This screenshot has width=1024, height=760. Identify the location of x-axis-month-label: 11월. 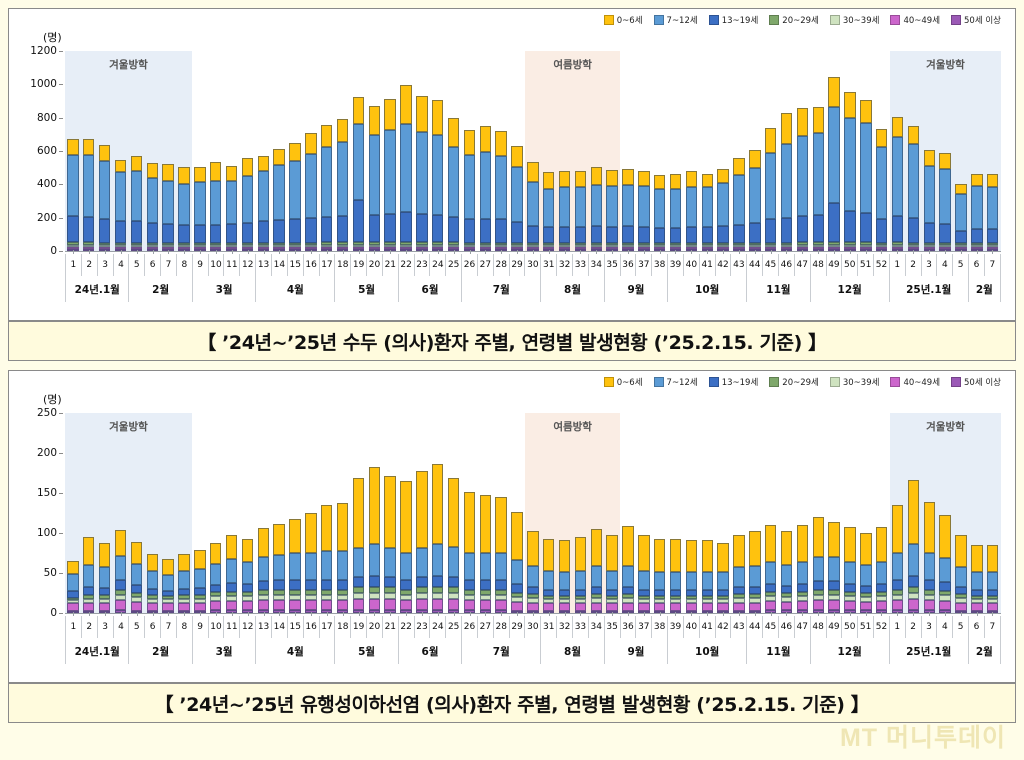
(777, 651).